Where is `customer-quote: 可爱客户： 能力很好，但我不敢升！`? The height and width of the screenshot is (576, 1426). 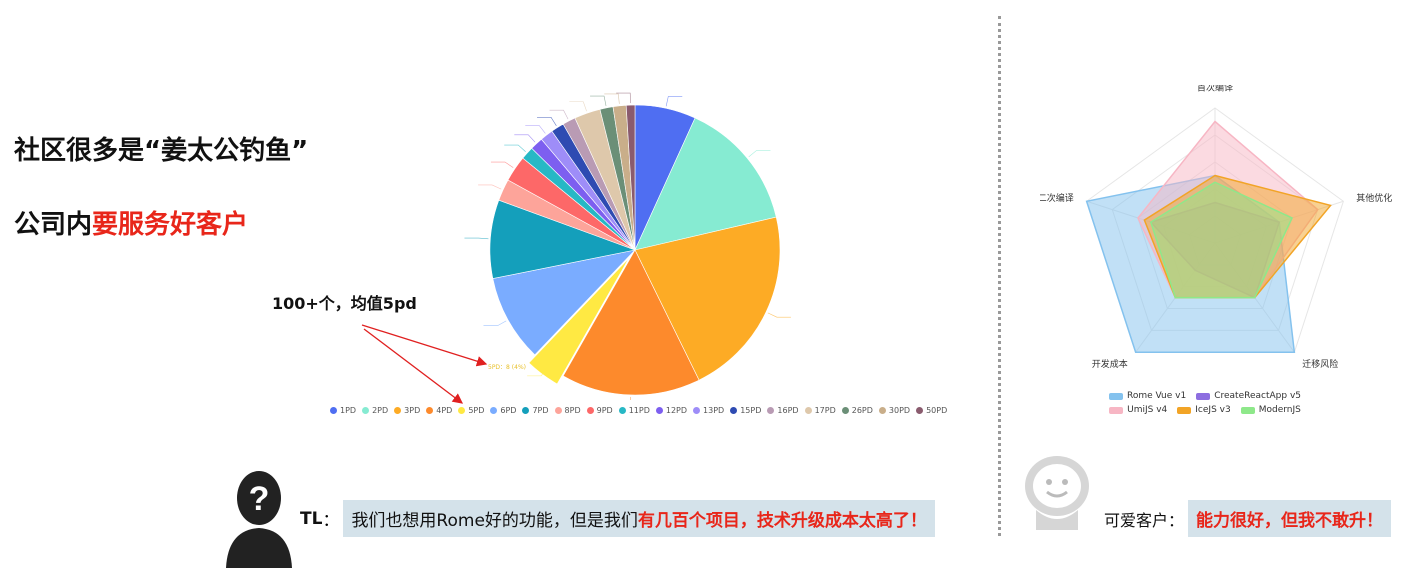 customer-quote: 可爱客户： 能力很好，但我不敢升！ is located at coordinates (1248, 518).